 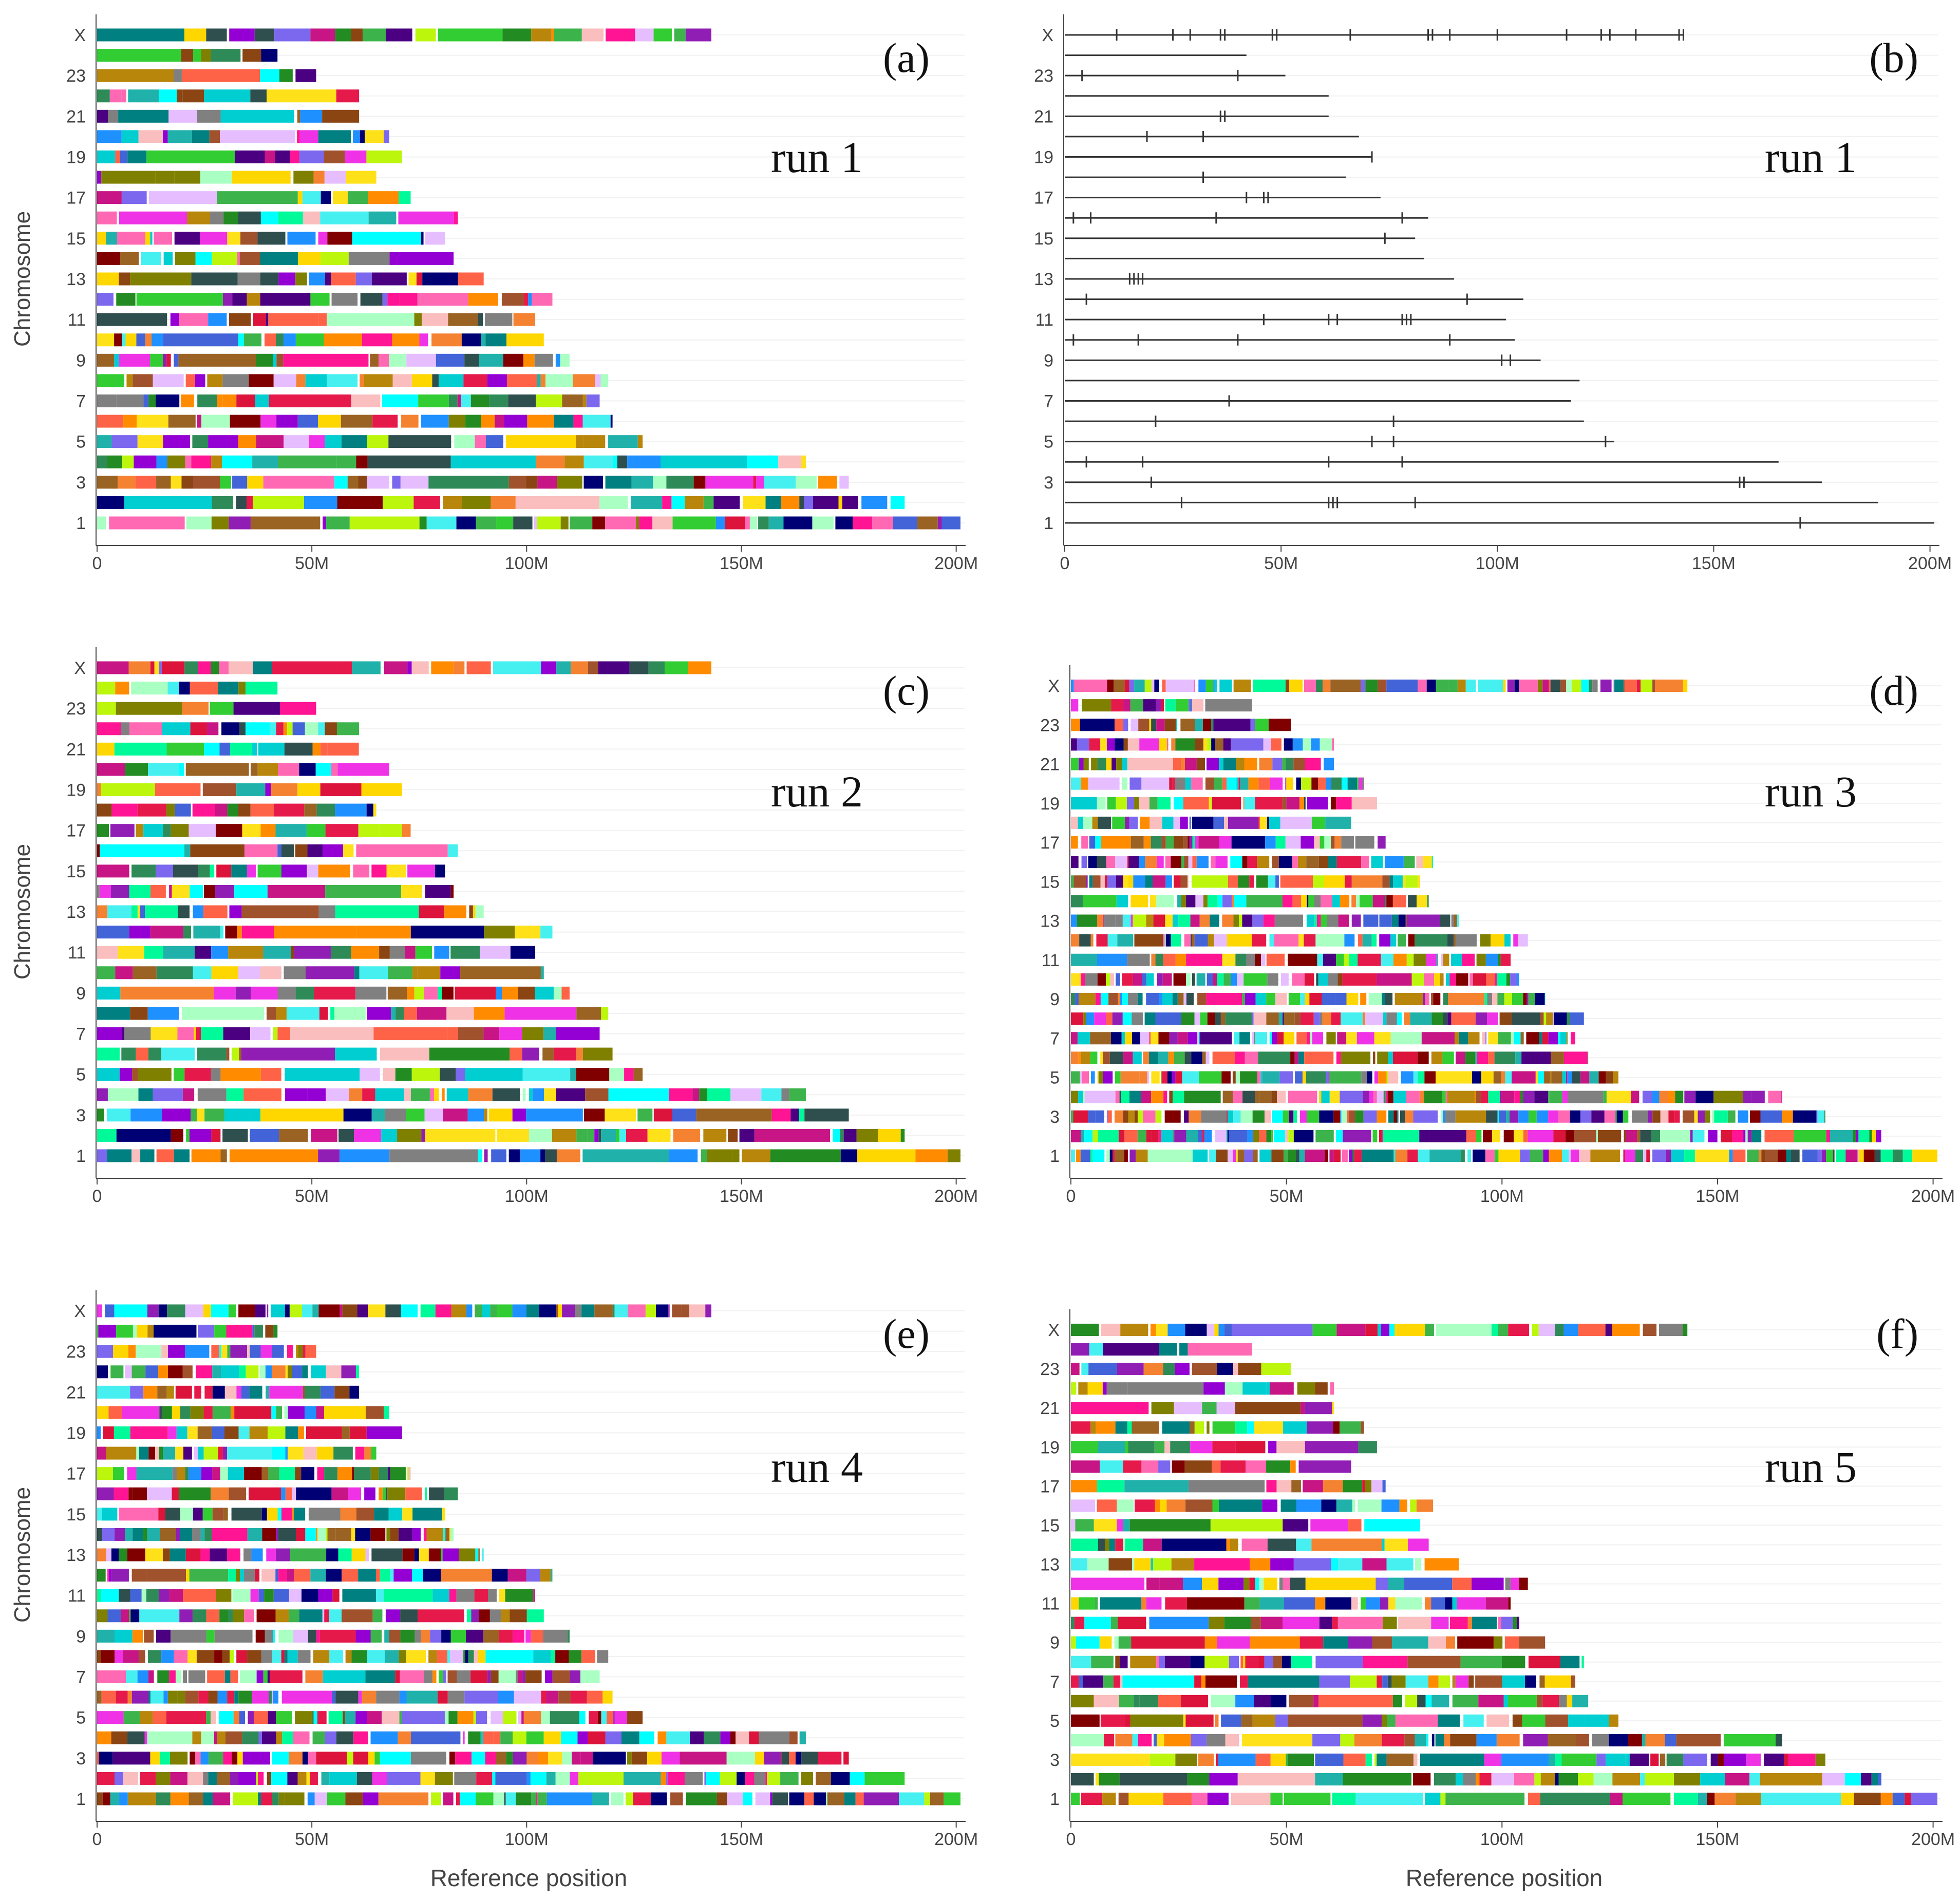 What do you see at coordinates (1048, 360) in the screenshot?
I see `y-tick-label: 9` at bounding box center [1048, 360].